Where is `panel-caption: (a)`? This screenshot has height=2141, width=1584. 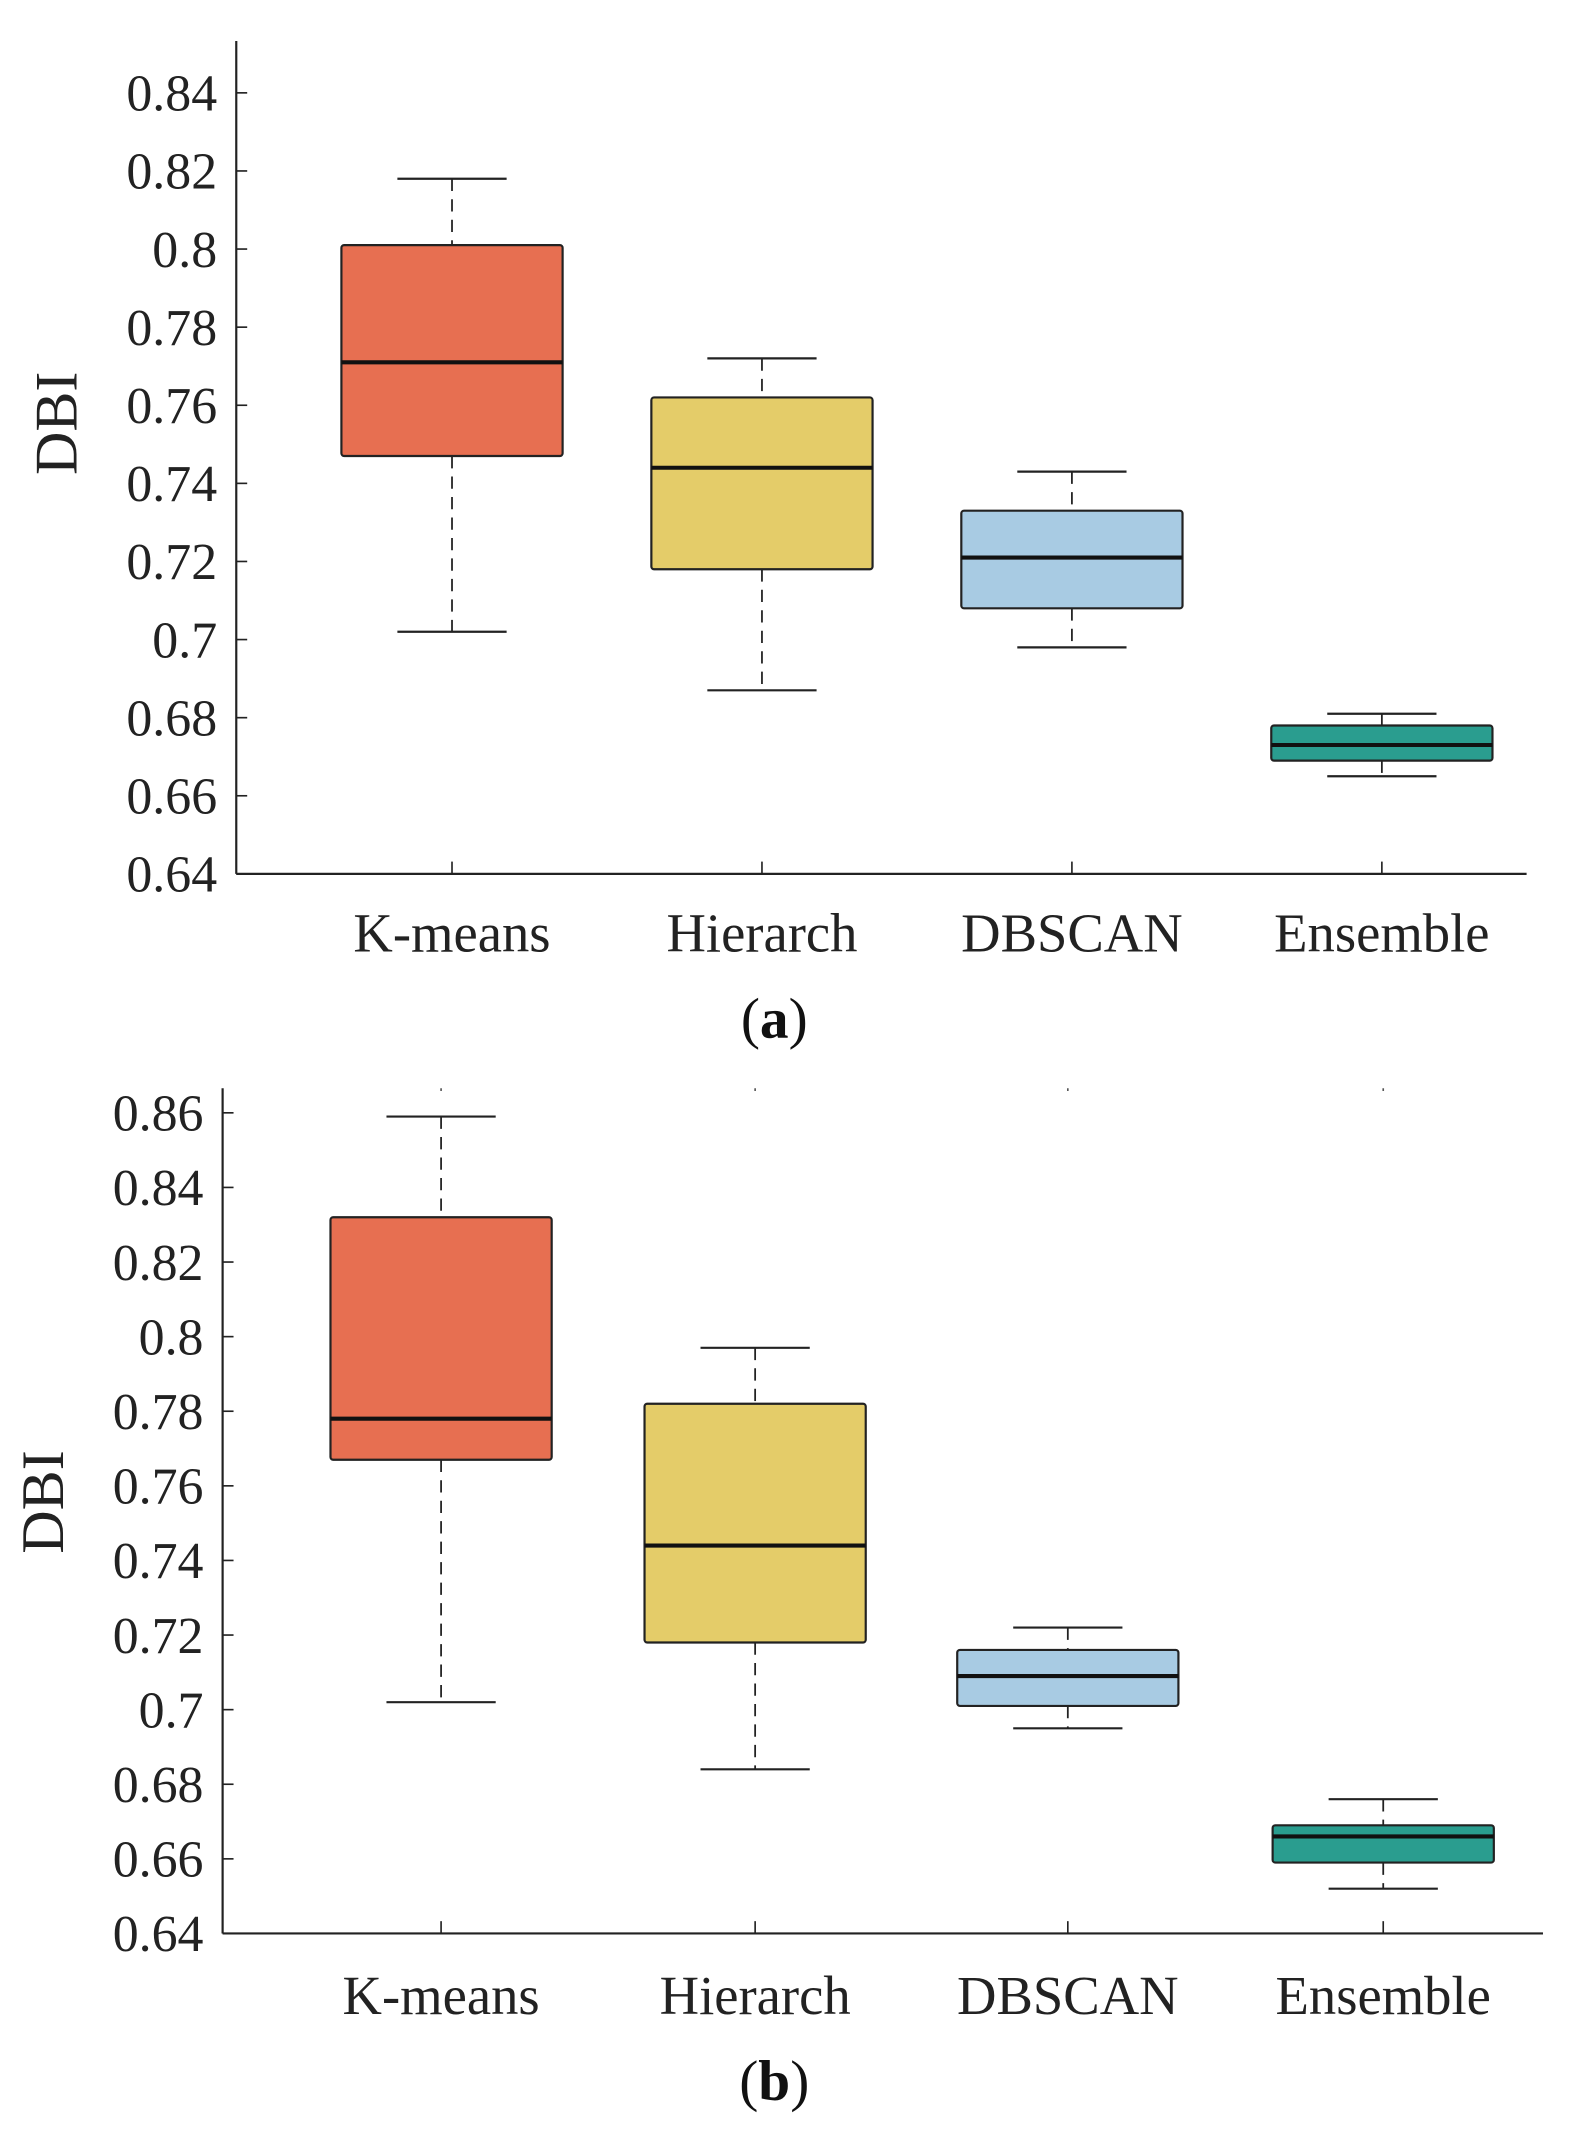
panel-caption: (a) is located at coordinates (774, 1019).